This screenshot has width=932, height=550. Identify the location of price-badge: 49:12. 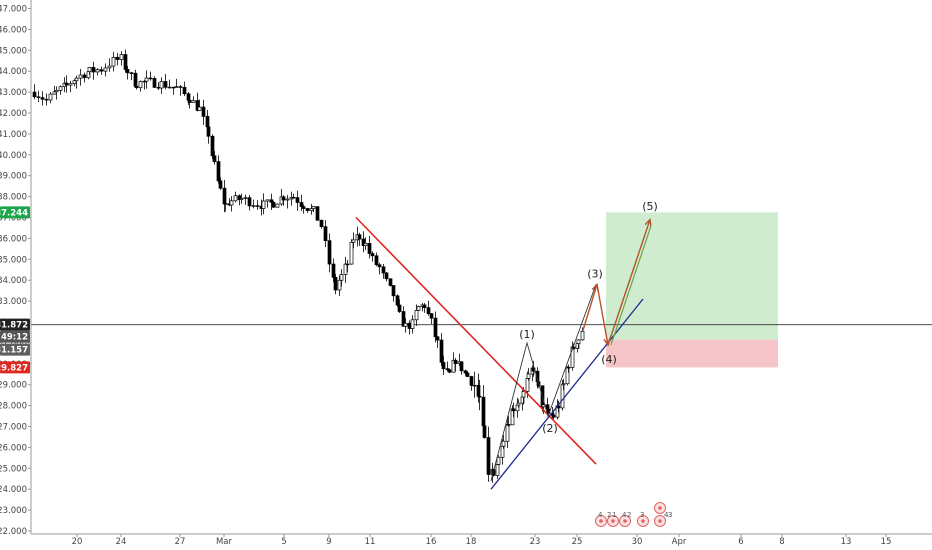
(15, 336).